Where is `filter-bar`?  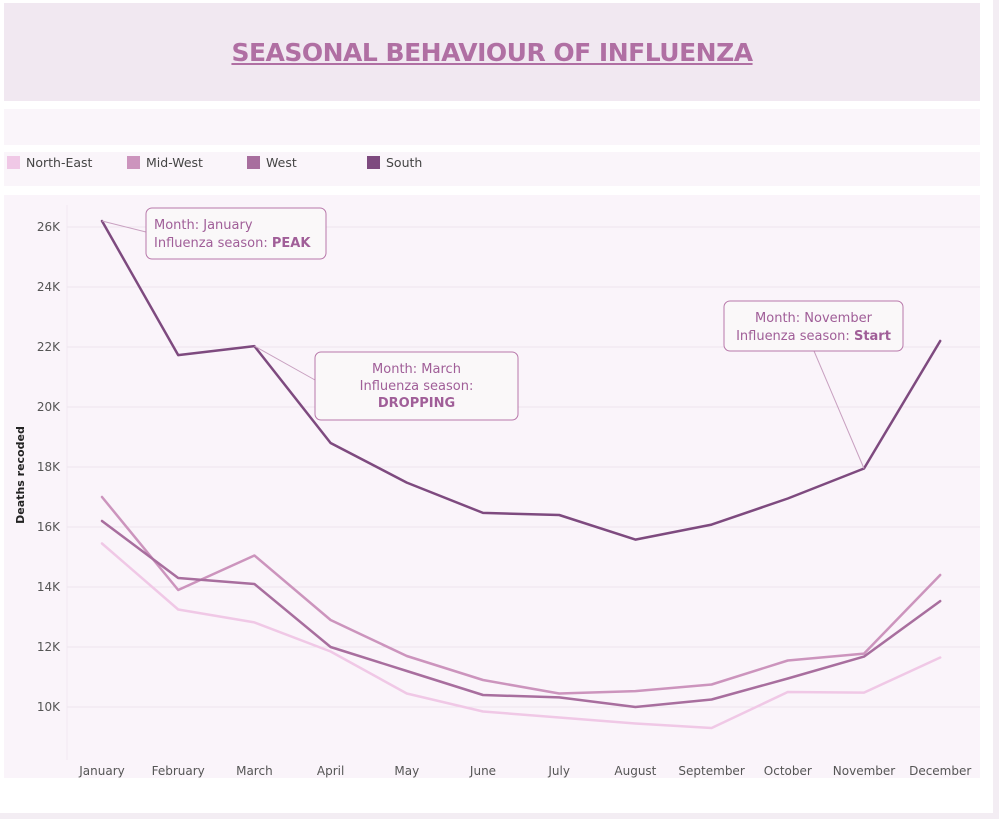 filter-bar is located at coordinates (492, 127).